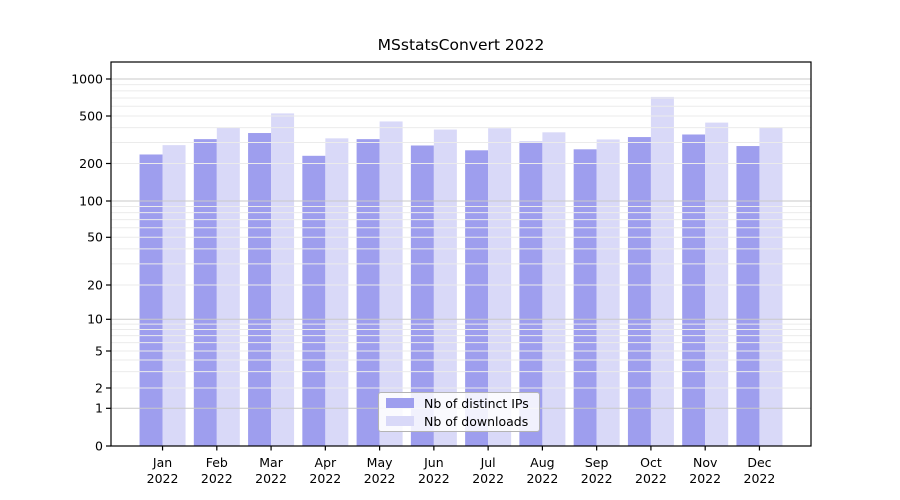 The height and width of the screenshot is (500, 900). What do you see at coordinates (99, 408) in the screenshot?
I see `y-axis-tick-label: 1` at bounding box center [99, 408].